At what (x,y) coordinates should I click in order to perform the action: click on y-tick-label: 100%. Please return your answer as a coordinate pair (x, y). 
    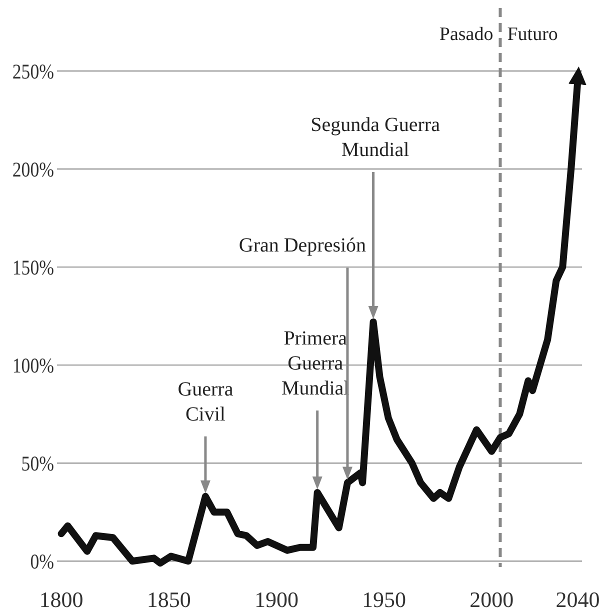
    Looking at the image, I should click on (33, 366).